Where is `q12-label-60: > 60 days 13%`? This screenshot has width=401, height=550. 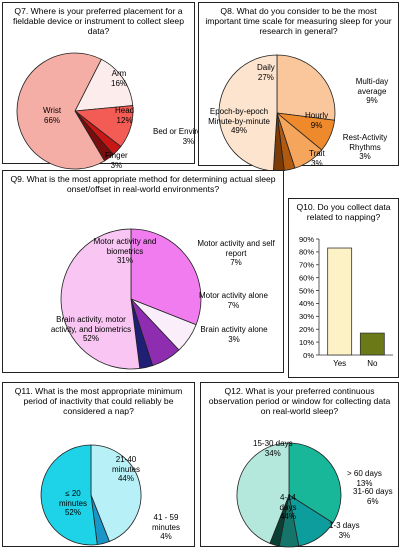 q12-label-60: > 60 days 13% is located at coordinates (364, 478).